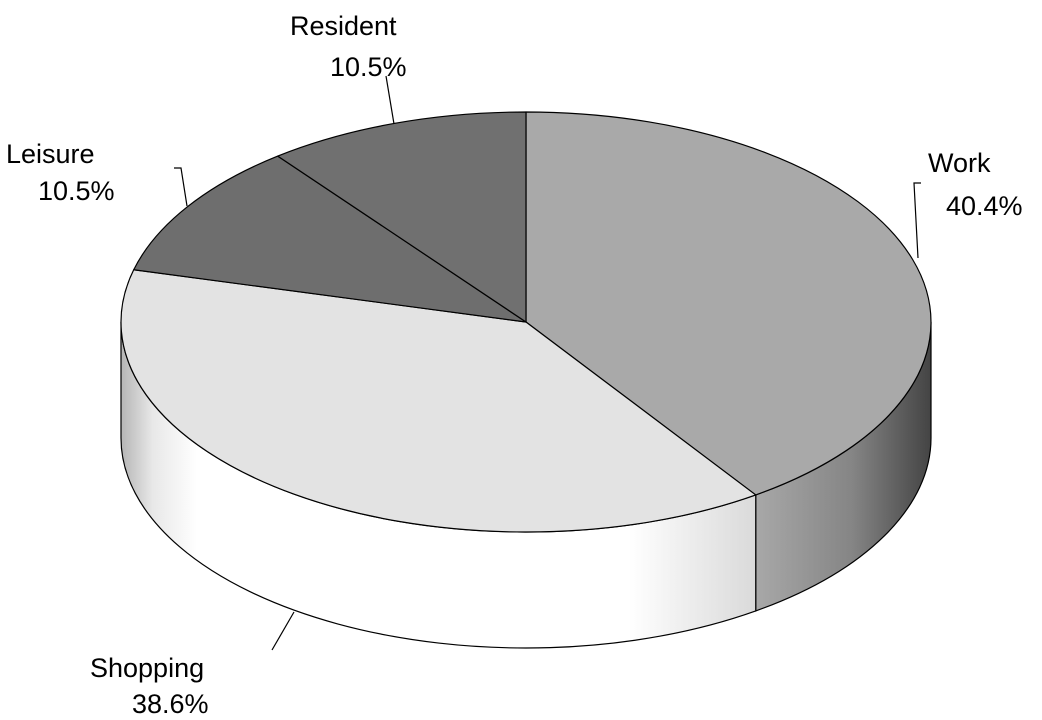 This screenshot has width=1042, height=720. I want to click on value-work: 40.4%, so click(984, 206).